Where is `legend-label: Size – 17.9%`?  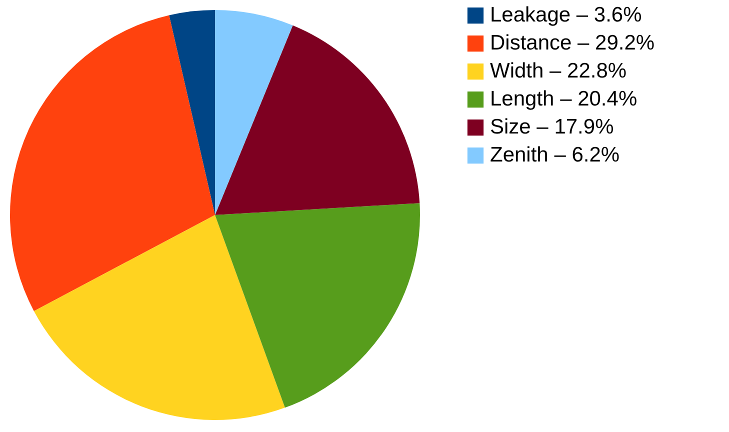
legend-label: Size – 17.9% is located at coordinates (552, 127).